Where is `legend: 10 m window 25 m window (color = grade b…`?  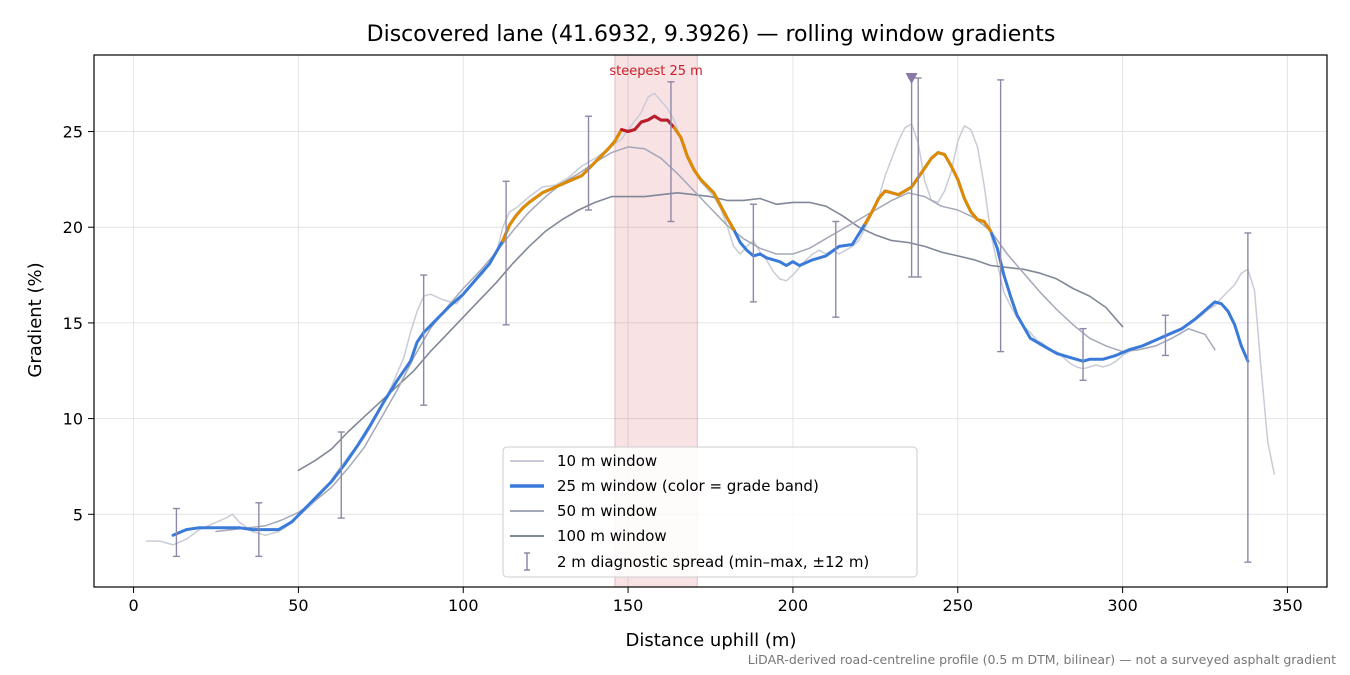
legend: 10 m window 25 m window (color = grade b… is located at coordinates (710, 512).